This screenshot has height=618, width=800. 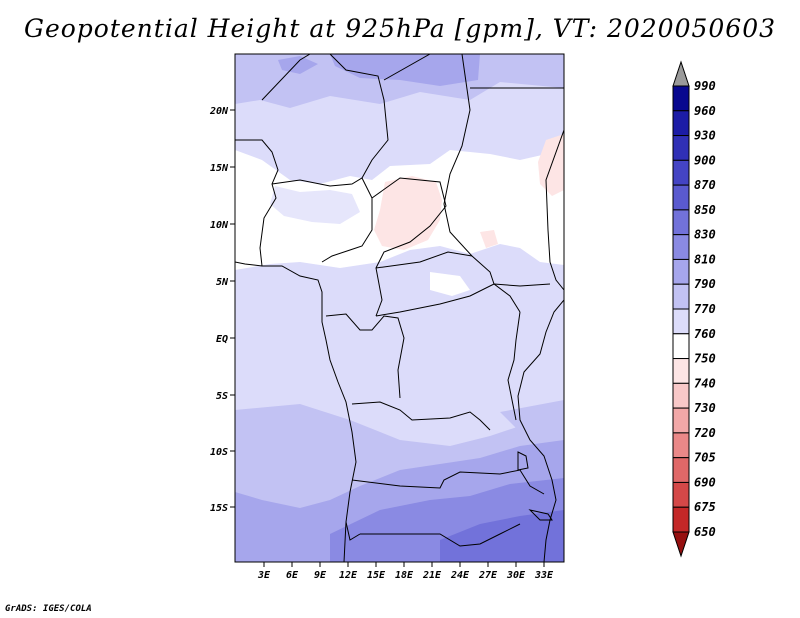 What do you see at coordinates (705, 383) in the screenshot?
I see `colorbar-label: 740` at bounding box center [705, 383].